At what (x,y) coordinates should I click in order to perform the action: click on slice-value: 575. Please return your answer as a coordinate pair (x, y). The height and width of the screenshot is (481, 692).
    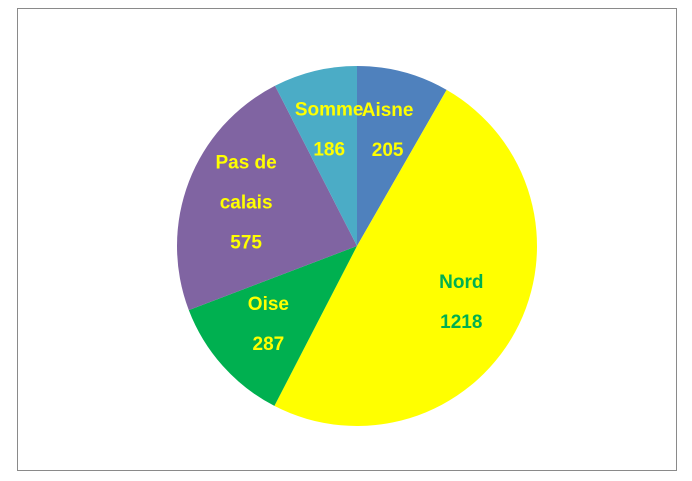
    Looking at the image, I should click on (246, 242).